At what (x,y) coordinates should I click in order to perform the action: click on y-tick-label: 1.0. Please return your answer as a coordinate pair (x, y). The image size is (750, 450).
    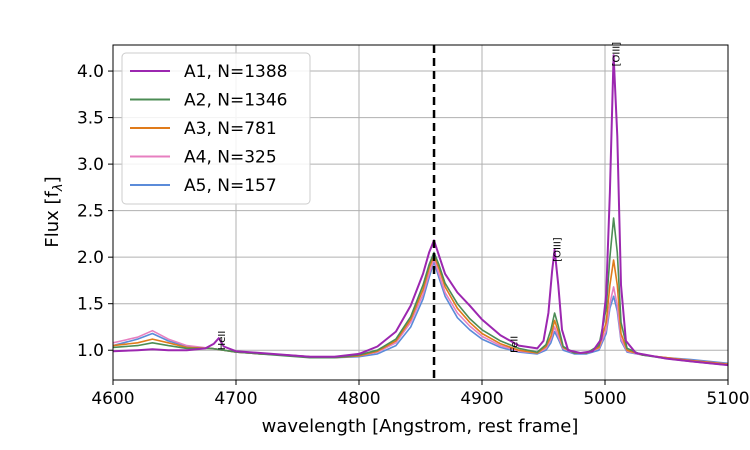
    Looking at the image, I should click on (90, 351).